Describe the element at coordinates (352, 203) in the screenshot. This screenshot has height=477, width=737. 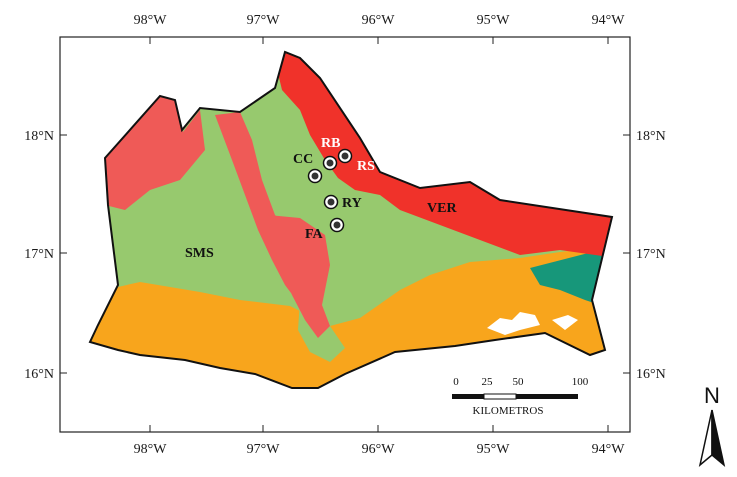
I see `site-label-ry: RY` at that location.